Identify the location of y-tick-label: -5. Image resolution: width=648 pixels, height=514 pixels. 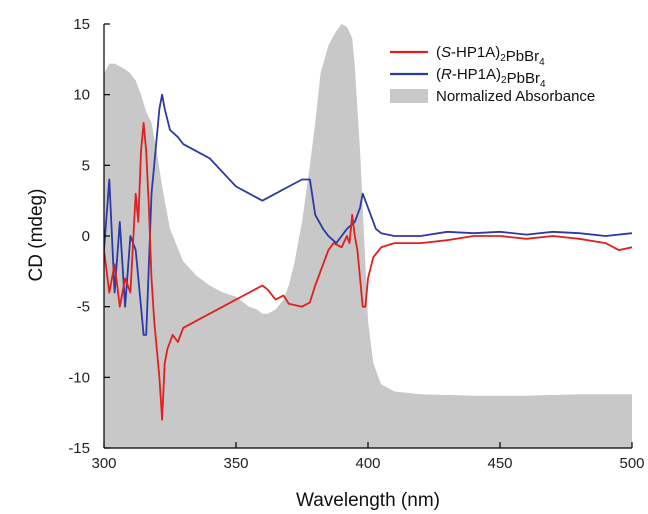
(83, 307).